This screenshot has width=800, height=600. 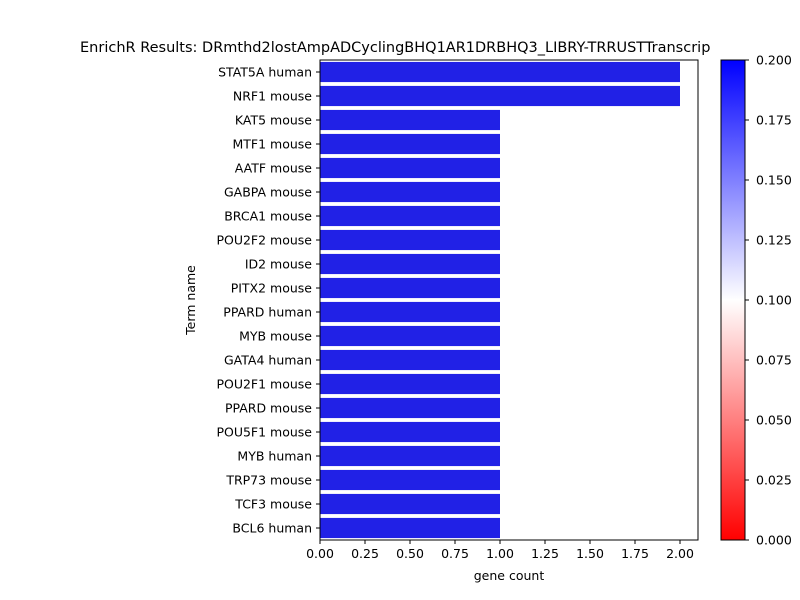 What do you see at coordinates (273, 504) in the screenshot?
I see `y-tick-label: TCF3 mouse` at bounding box center [273, 504].